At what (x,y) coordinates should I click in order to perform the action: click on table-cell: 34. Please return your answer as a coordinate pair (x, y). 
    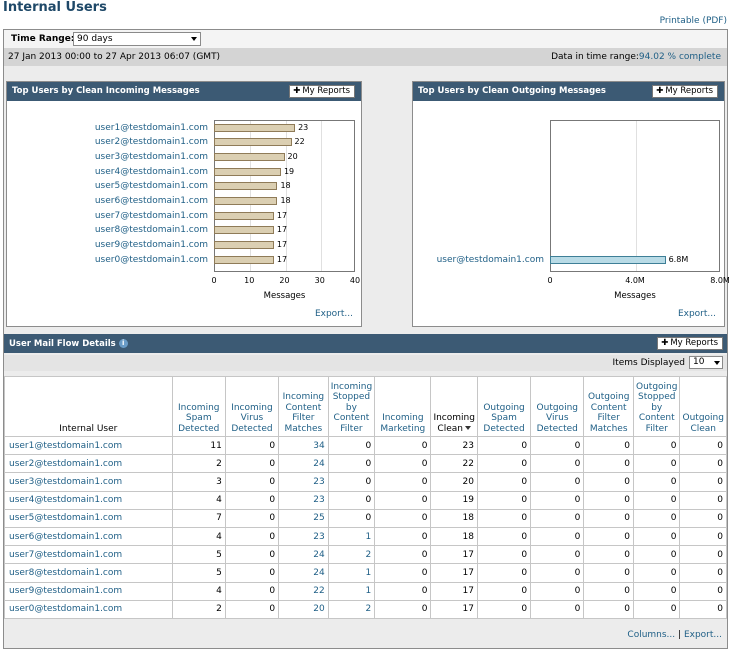
    Looking at the image, I should click on (303, 445).